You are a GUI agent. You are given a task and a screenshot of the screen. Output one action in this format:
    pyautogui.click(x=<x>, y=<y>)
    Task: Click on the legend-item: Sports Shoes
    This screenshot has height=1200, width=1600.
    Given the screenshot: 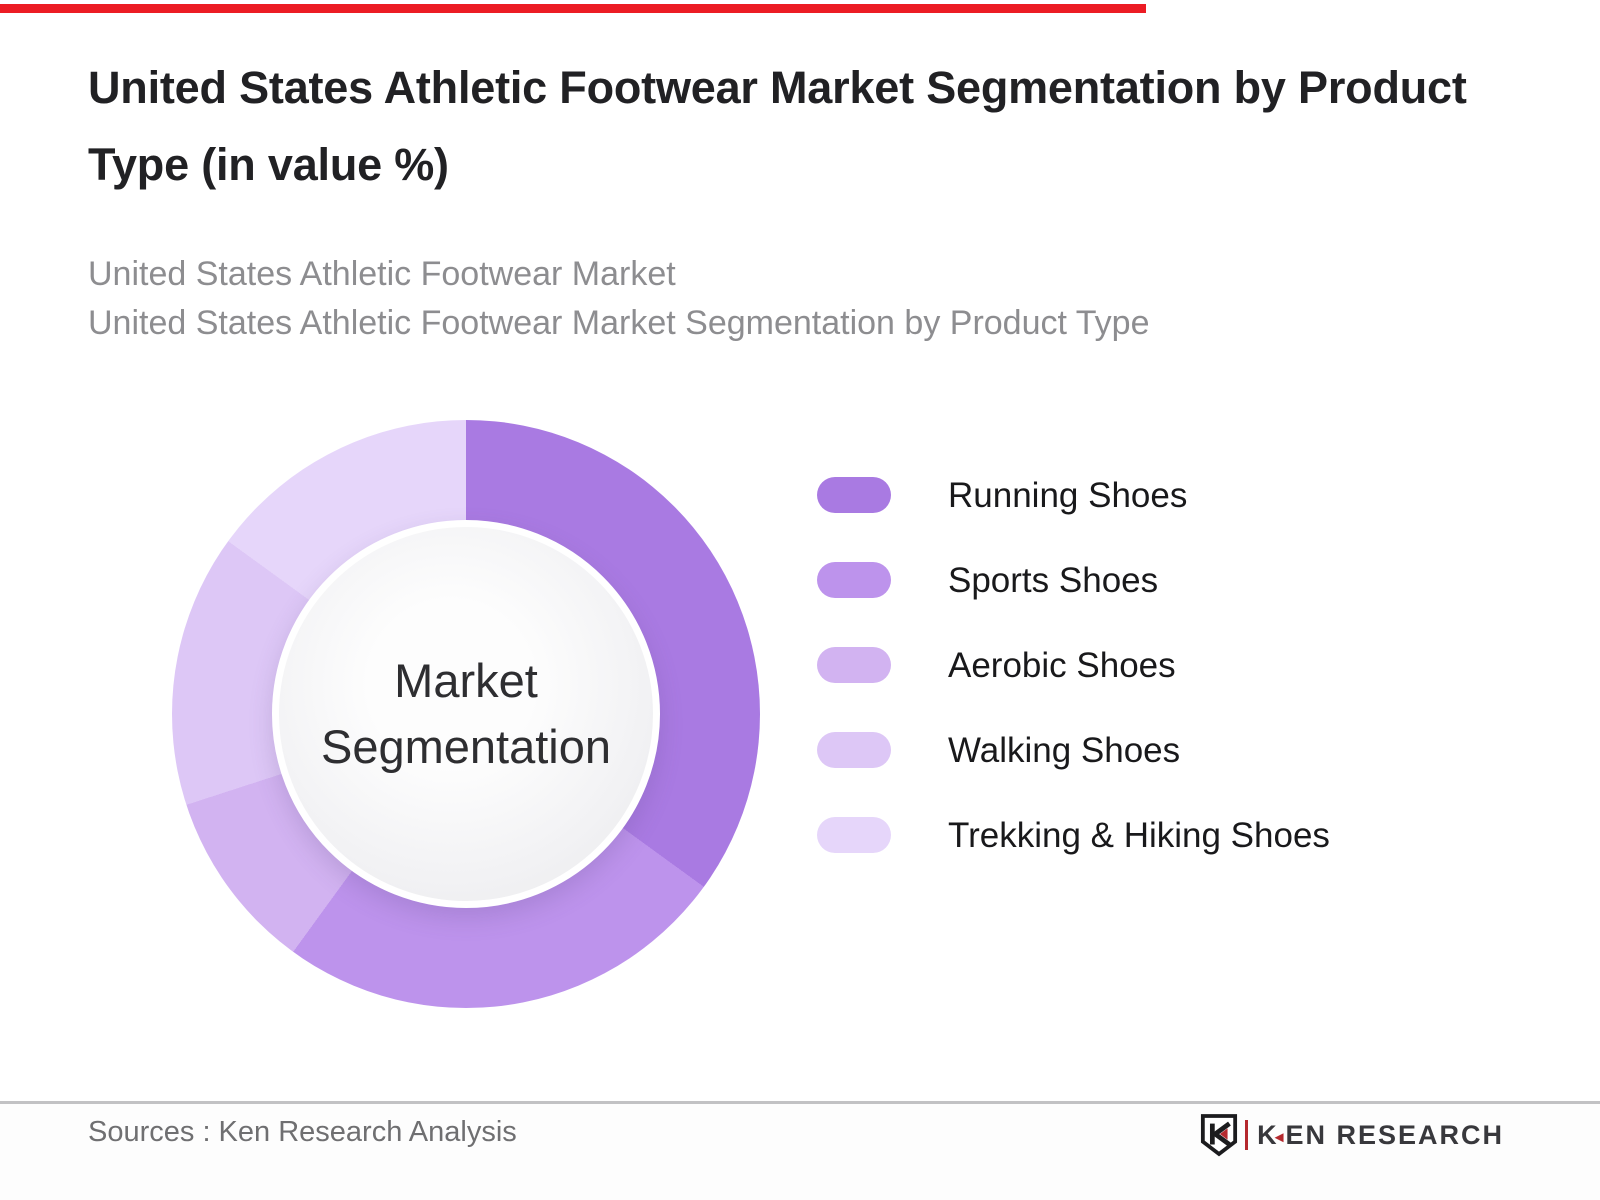 What is the action you would take?
    pyautogui.click(x=1073, y=580)
    